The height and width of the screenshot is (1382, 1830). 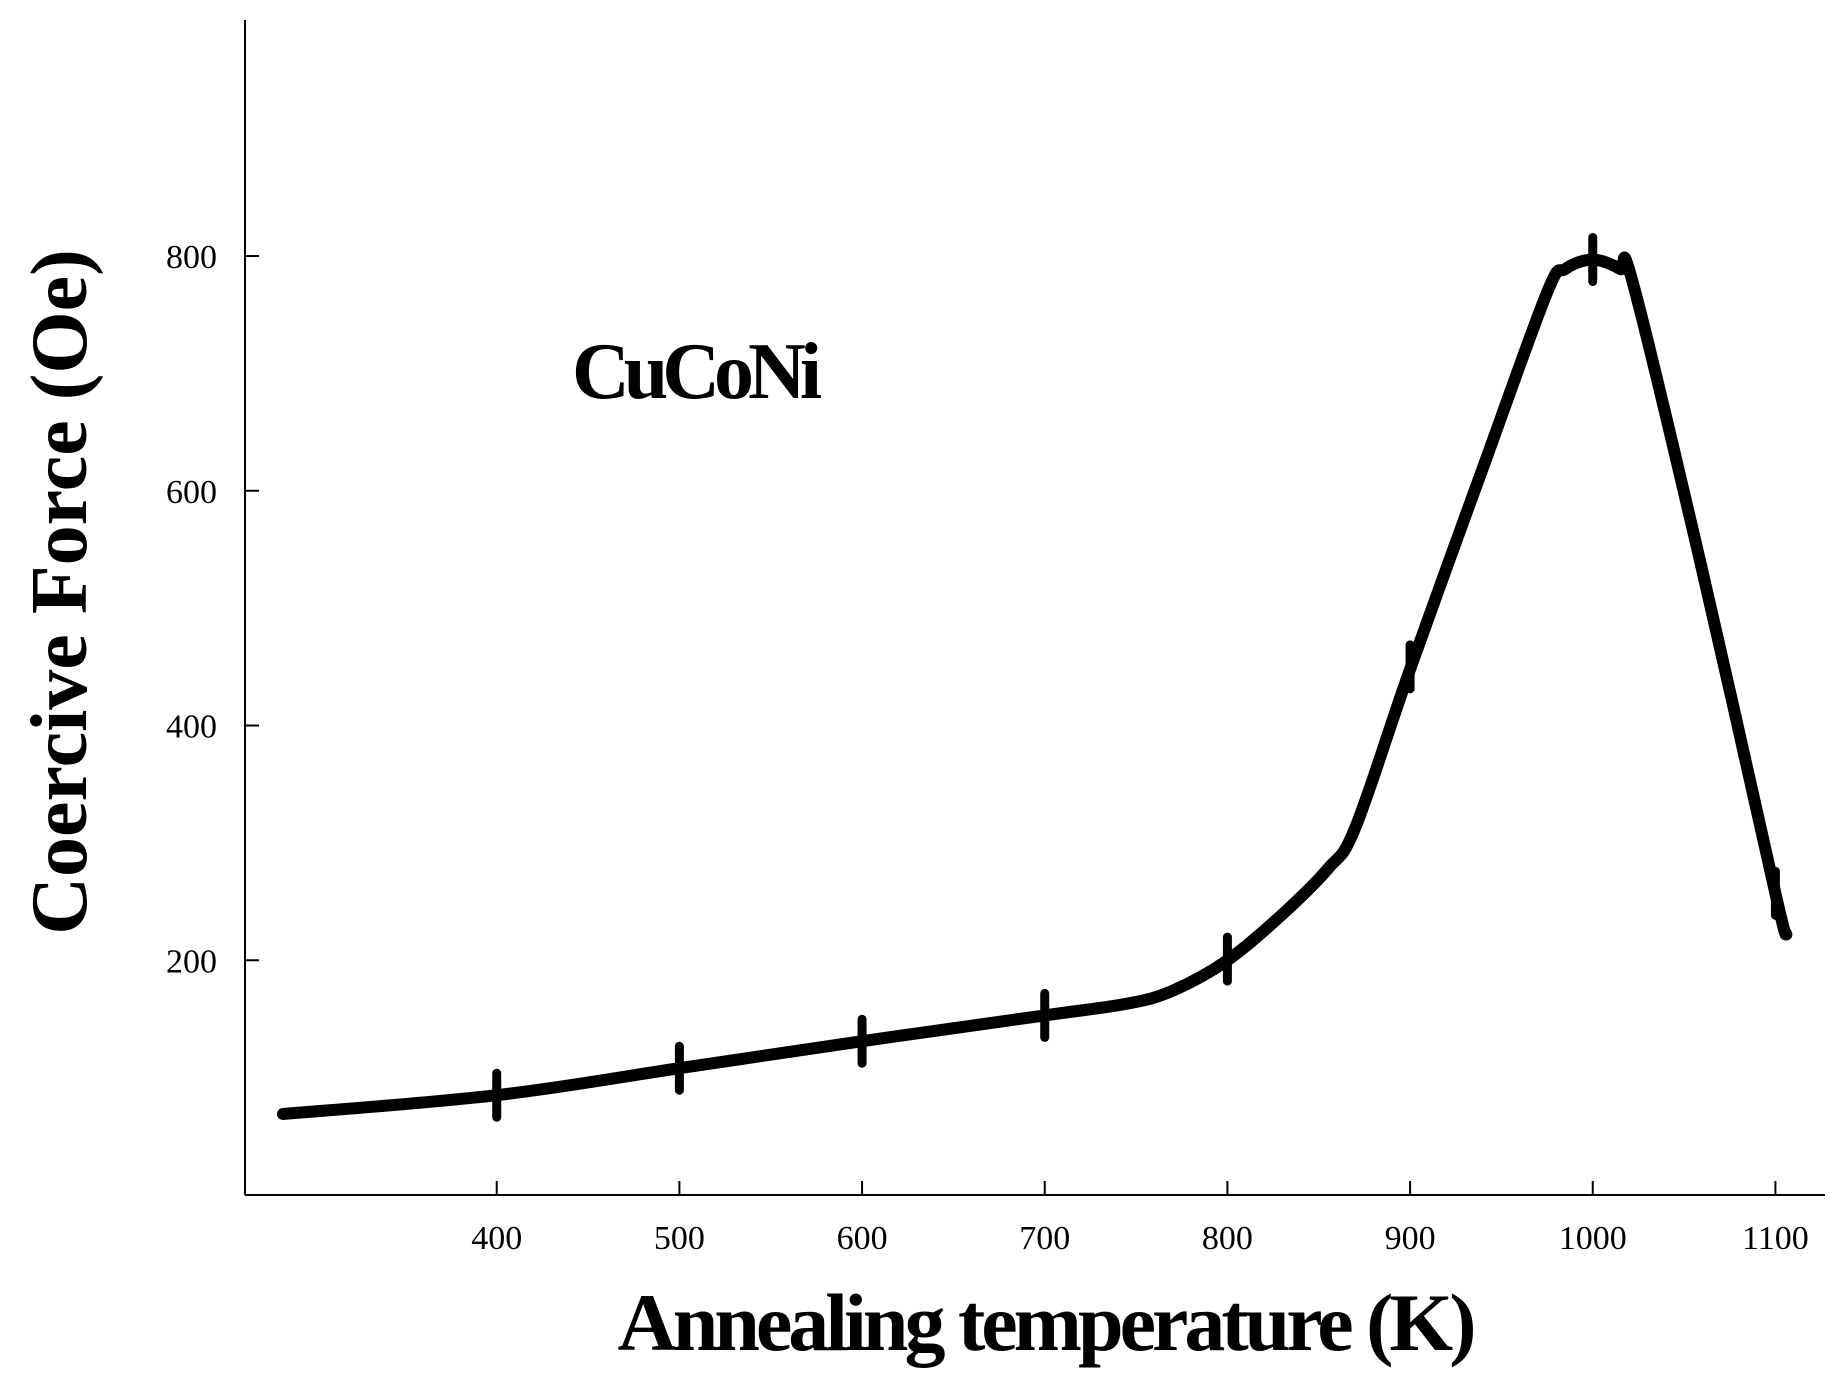 I want to click on series-annotation-label: CuCoNi, so click(x=697, y=372).